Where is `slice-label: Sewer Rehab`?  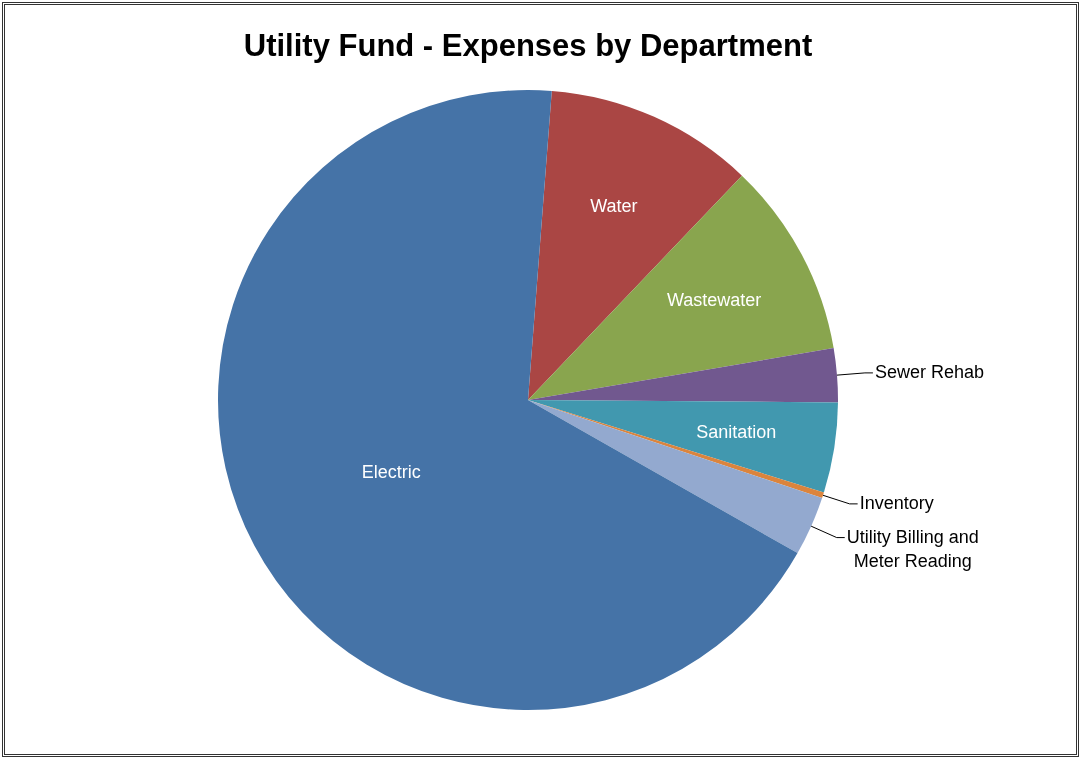 slice-label: Sewer Rehab is located at coordinates (929, 371).